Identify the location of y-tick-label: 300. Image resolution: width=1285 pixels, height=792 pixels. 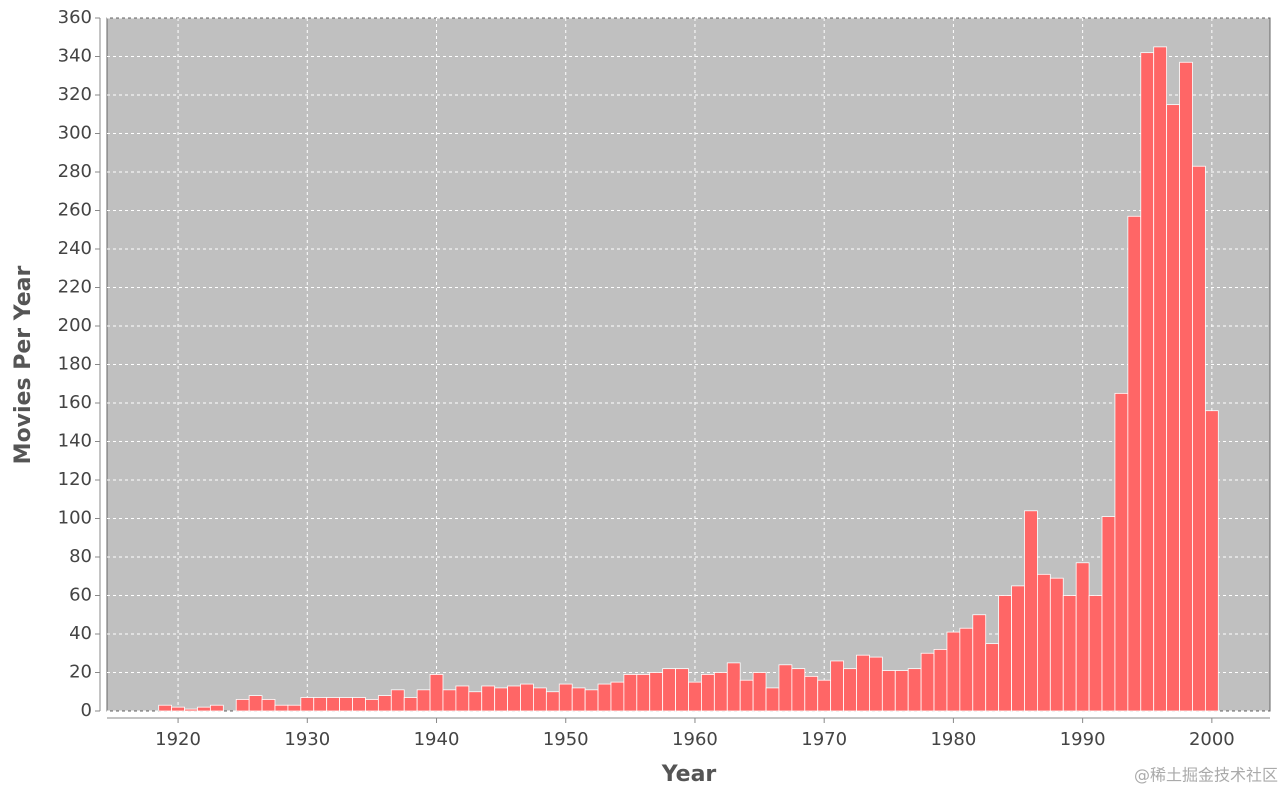
(75, 133).